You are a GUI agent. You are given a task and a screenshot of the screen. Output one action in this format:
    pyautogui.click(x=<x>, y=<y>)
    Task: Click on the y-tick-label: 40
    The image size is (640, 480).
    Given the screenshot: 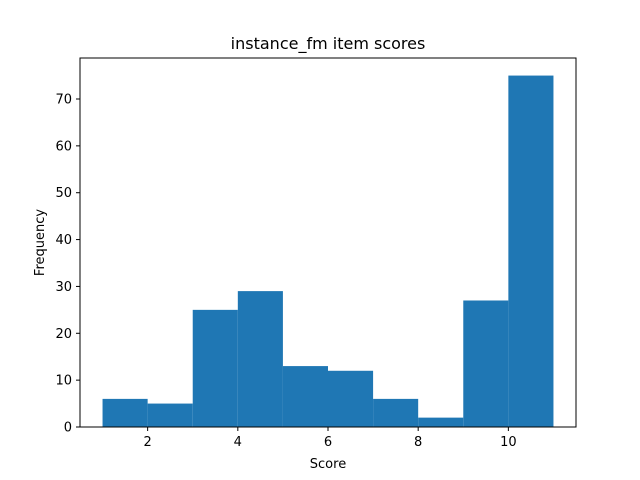 What is the action you would take?
    pyautogui.click(x=63, y=240)
    